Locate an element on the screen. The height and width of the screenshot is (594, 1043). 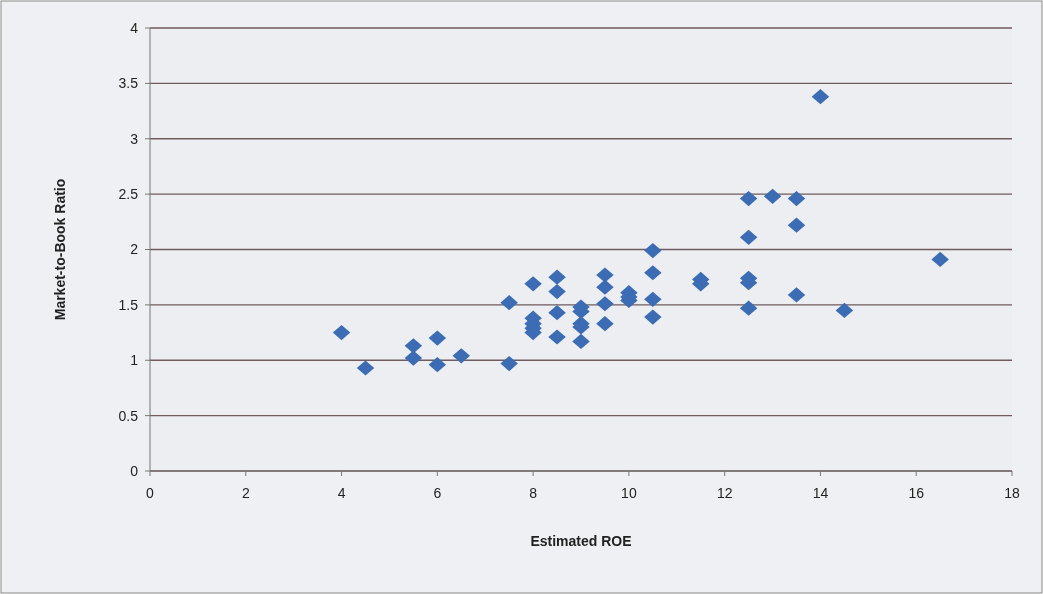
y-tick-label: 0.5 is located at coordinates (128, 415).